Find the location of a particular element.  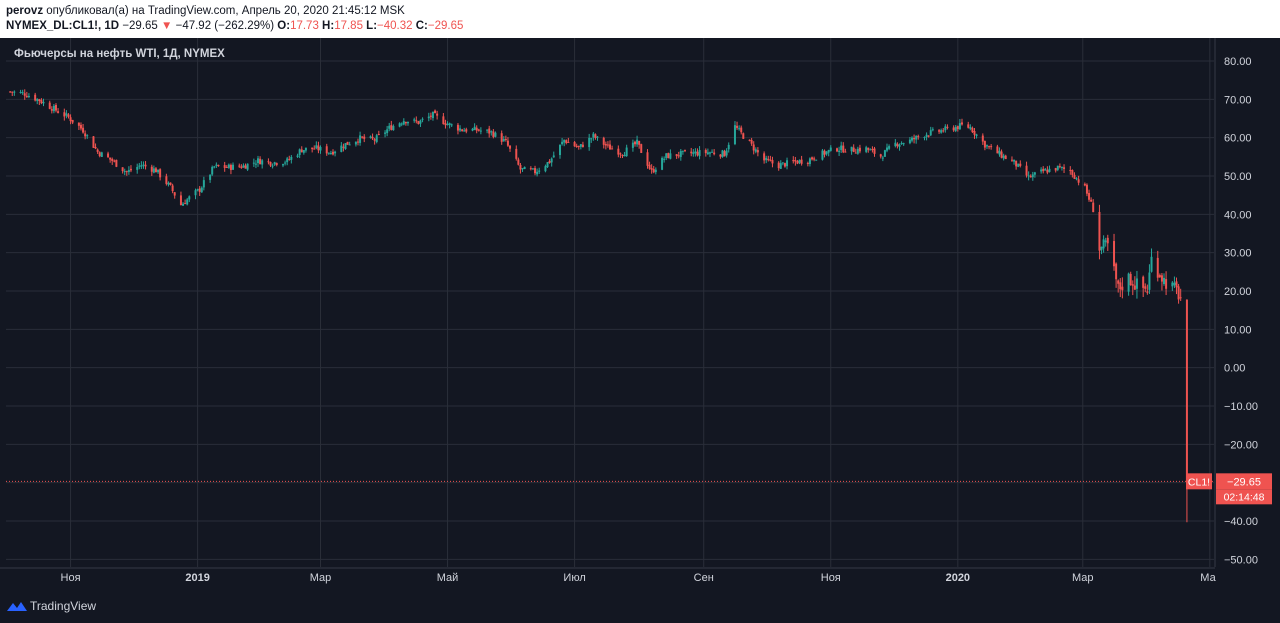

x-tick-label: 2019 is located at coordinates (197, 578).